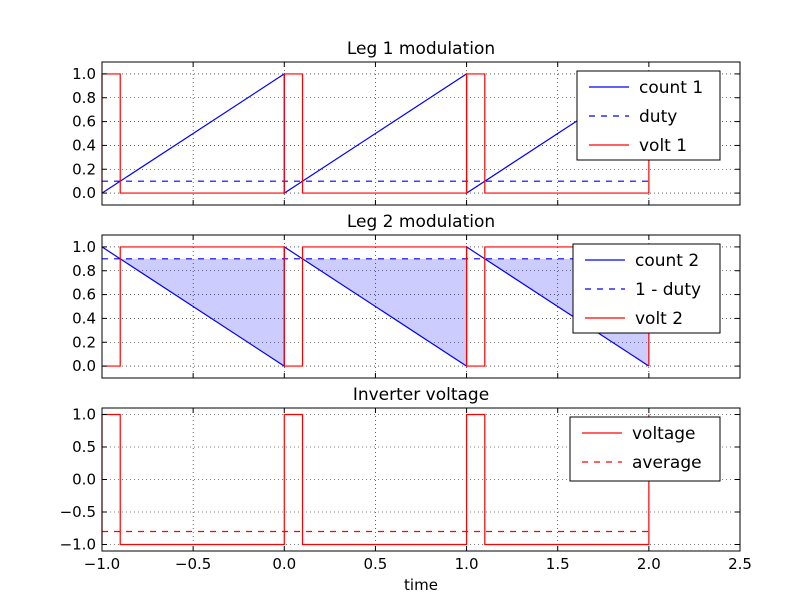 The image size is (812, 612). I want to click on y-tick-label: −1.0, so click(78, 545).